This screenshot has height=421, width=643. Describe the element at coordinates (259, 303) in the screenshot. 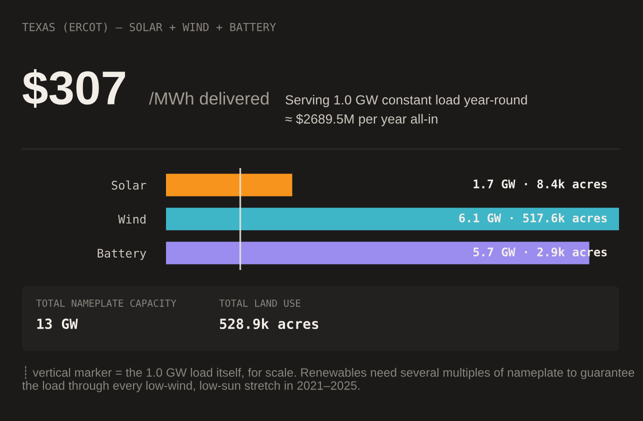

I see `text: TOTAL LAND USE` at that location.